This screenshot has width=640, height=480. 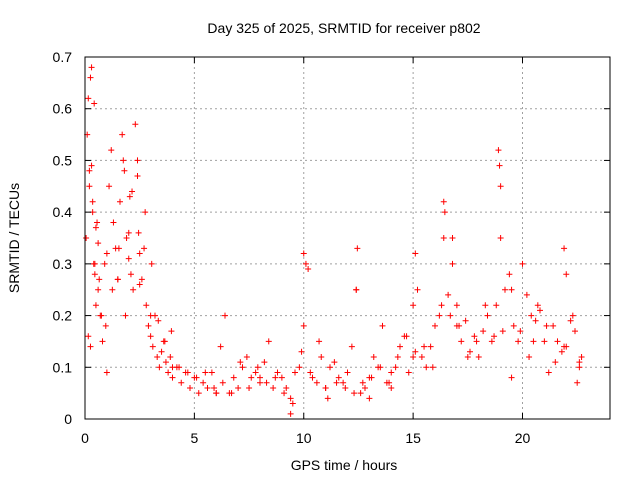 What do you see at coordinates (63, 160) in the screenshot?
I see `y-tick-label: 0.5` at bounding box center [63, 160].